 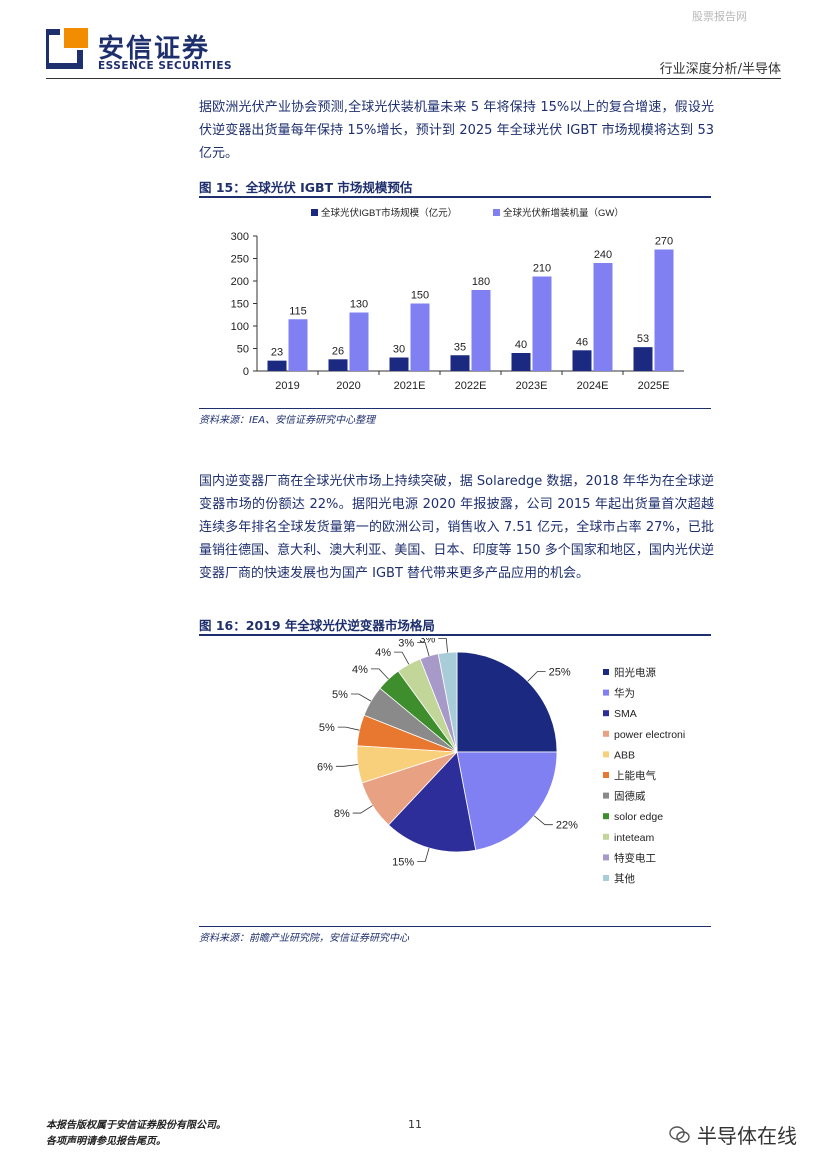 What do you see at coordinates (624, 693) in the screenshot?
I see `pie-legend-label-1: 华为` at bounding box center [624, 693].